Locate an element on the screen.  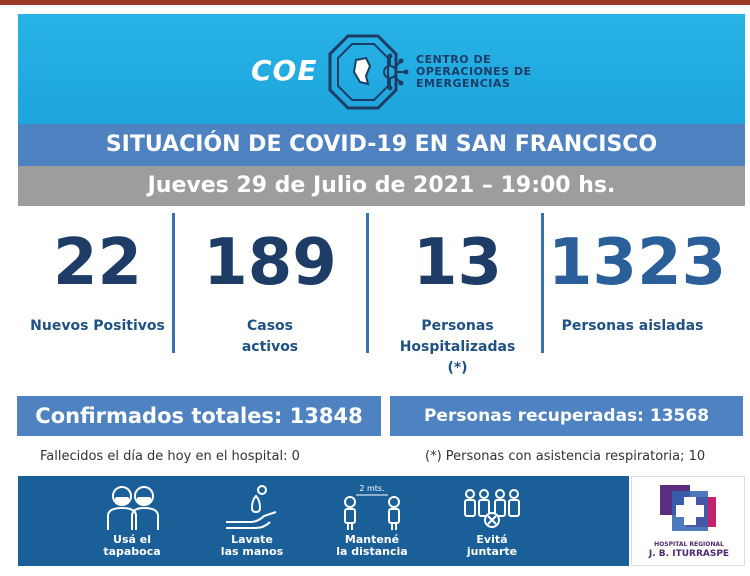
mask-icon is located at coordinates (133, 508).